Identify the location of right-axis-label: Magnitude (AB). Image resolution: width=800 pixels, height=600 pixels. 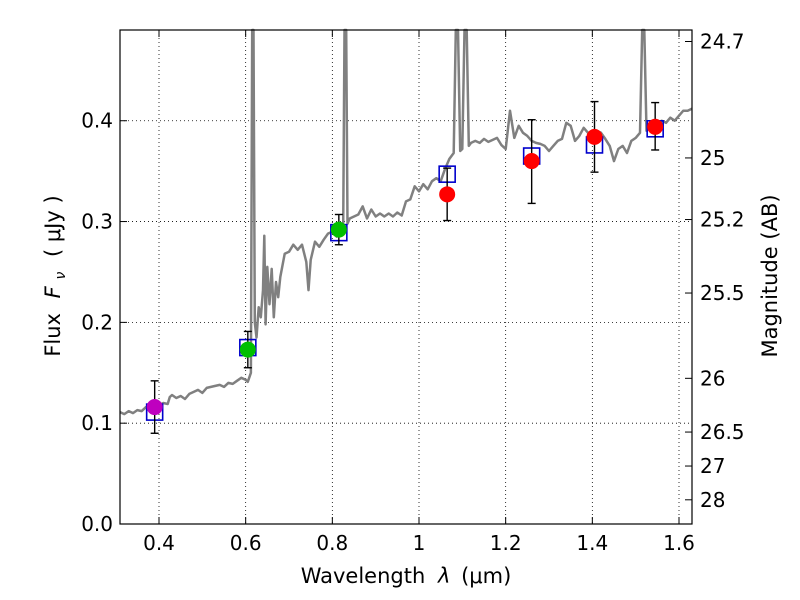
(770, 275).